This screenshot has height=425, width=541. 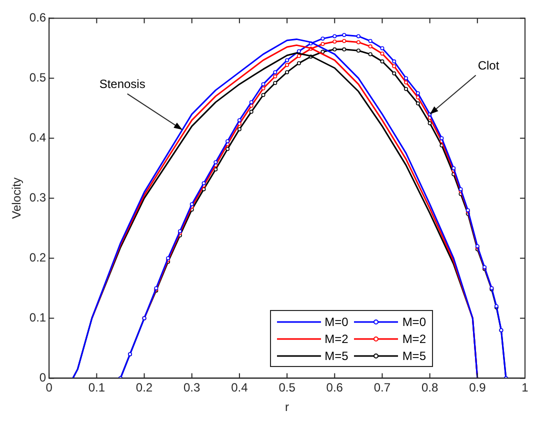 I want to click on y-tick-label: 0.1, so click(x=37, y=317).